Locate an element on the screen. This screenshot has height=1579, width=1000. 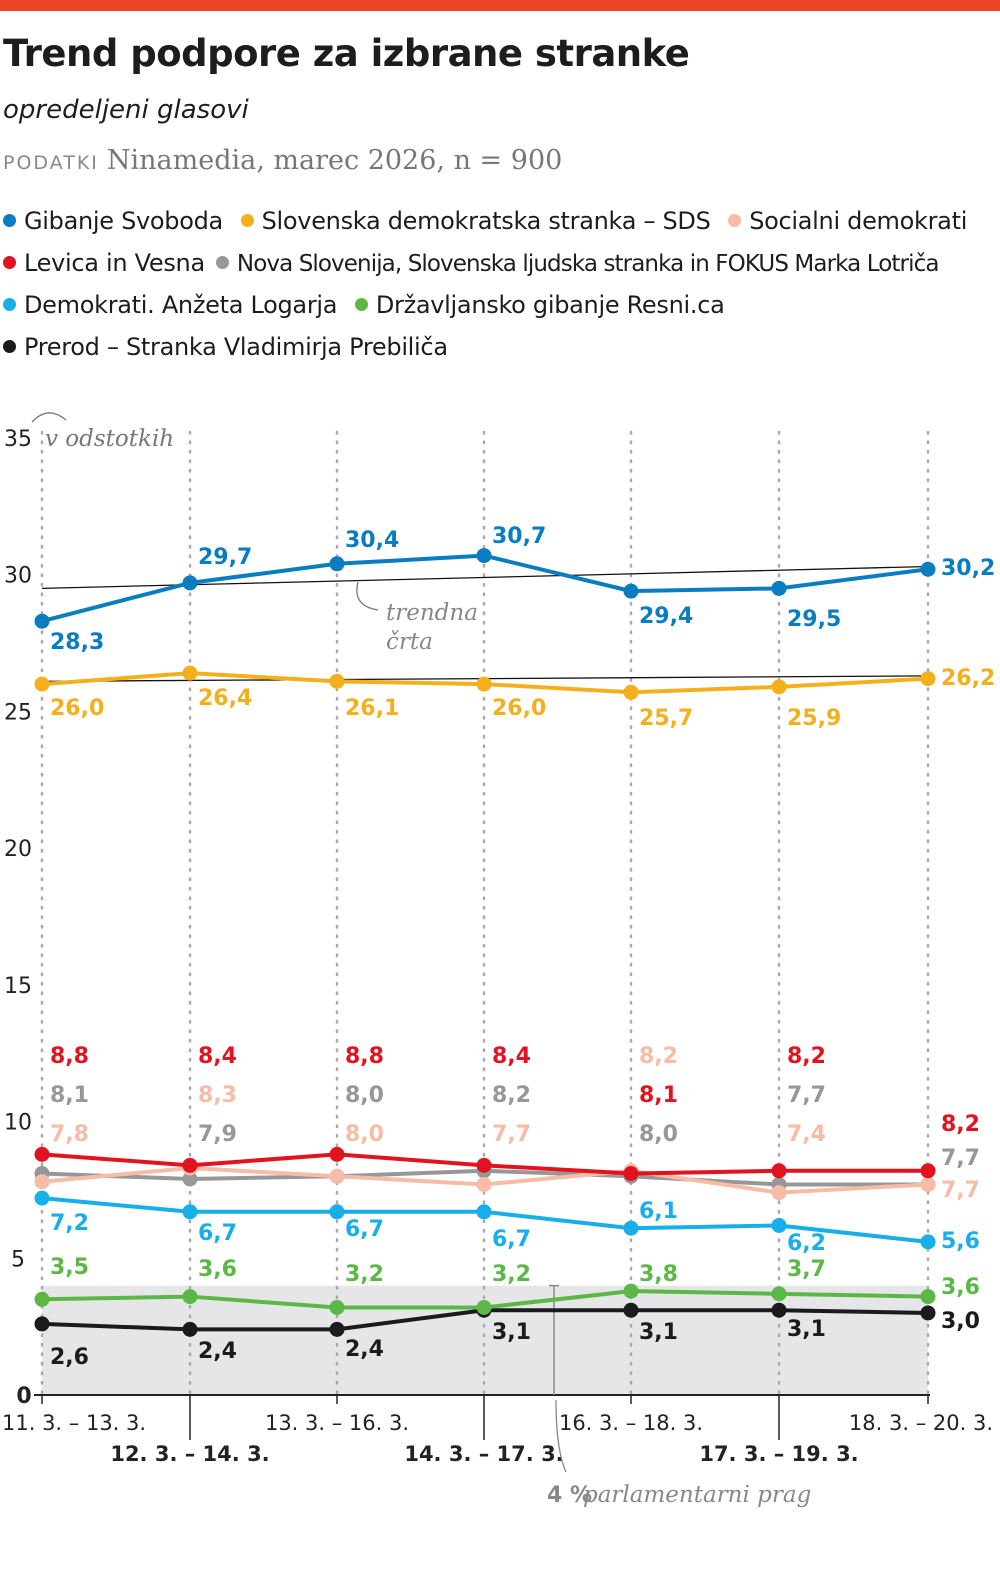
annotation-arrow-icon is located at coordinates (561, 1436).